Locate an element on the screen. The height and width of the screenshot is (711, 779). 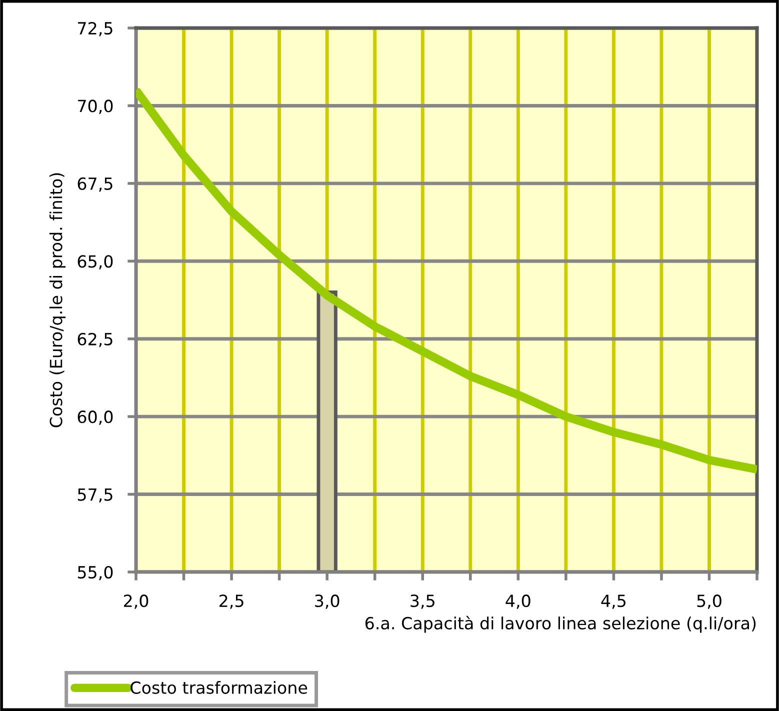
y-tick-label: 65,0 is located at coordinates (95, 262).